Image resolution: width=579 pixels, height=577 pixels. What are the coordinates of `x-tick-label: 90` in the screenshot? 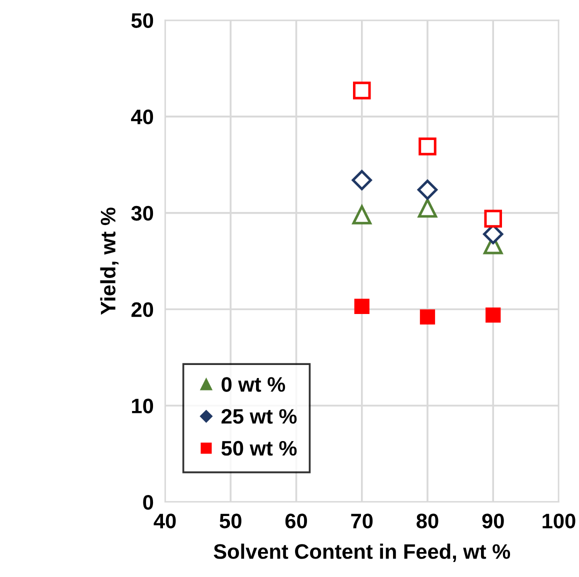 It's located at (493, 521).